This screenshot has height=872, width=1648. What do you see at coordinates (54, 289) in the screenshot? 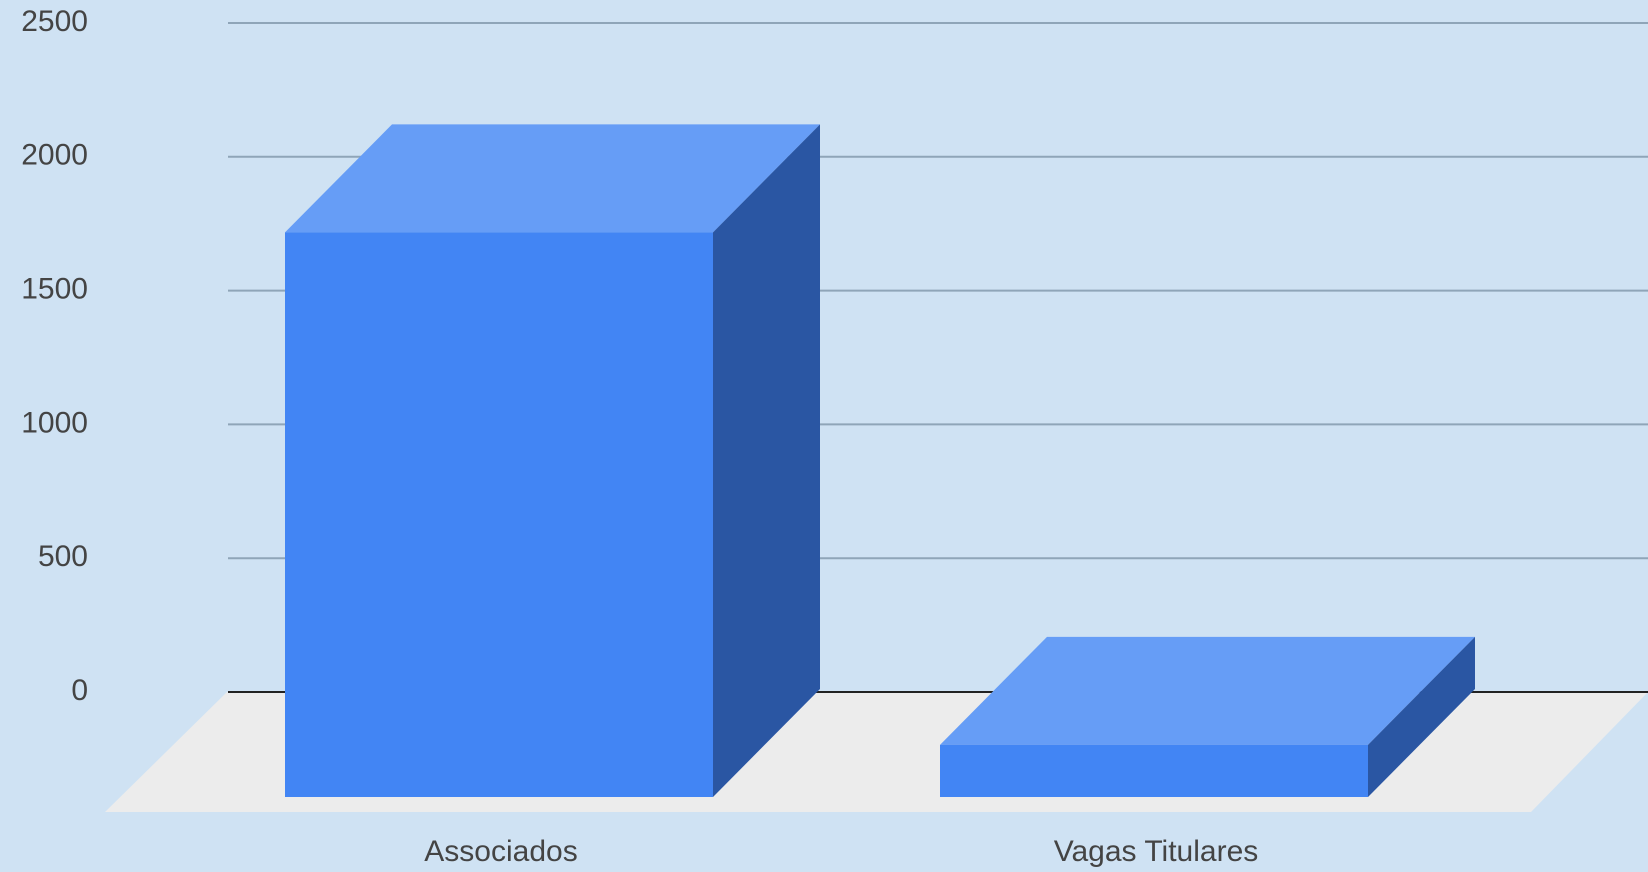
I see `y-tick-label: 1500` at bounding box center [54, 289].